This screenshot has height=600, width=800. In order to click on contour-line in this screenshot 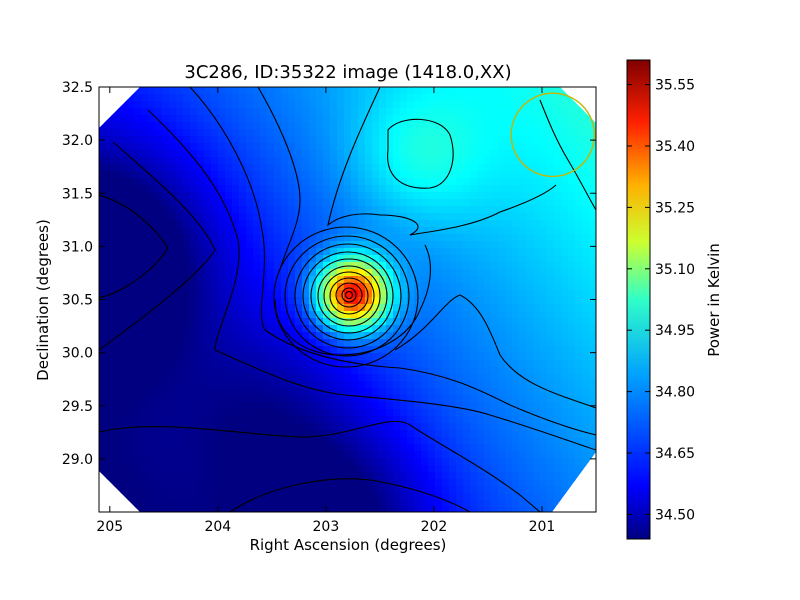, I will do `click(483, 210)`.